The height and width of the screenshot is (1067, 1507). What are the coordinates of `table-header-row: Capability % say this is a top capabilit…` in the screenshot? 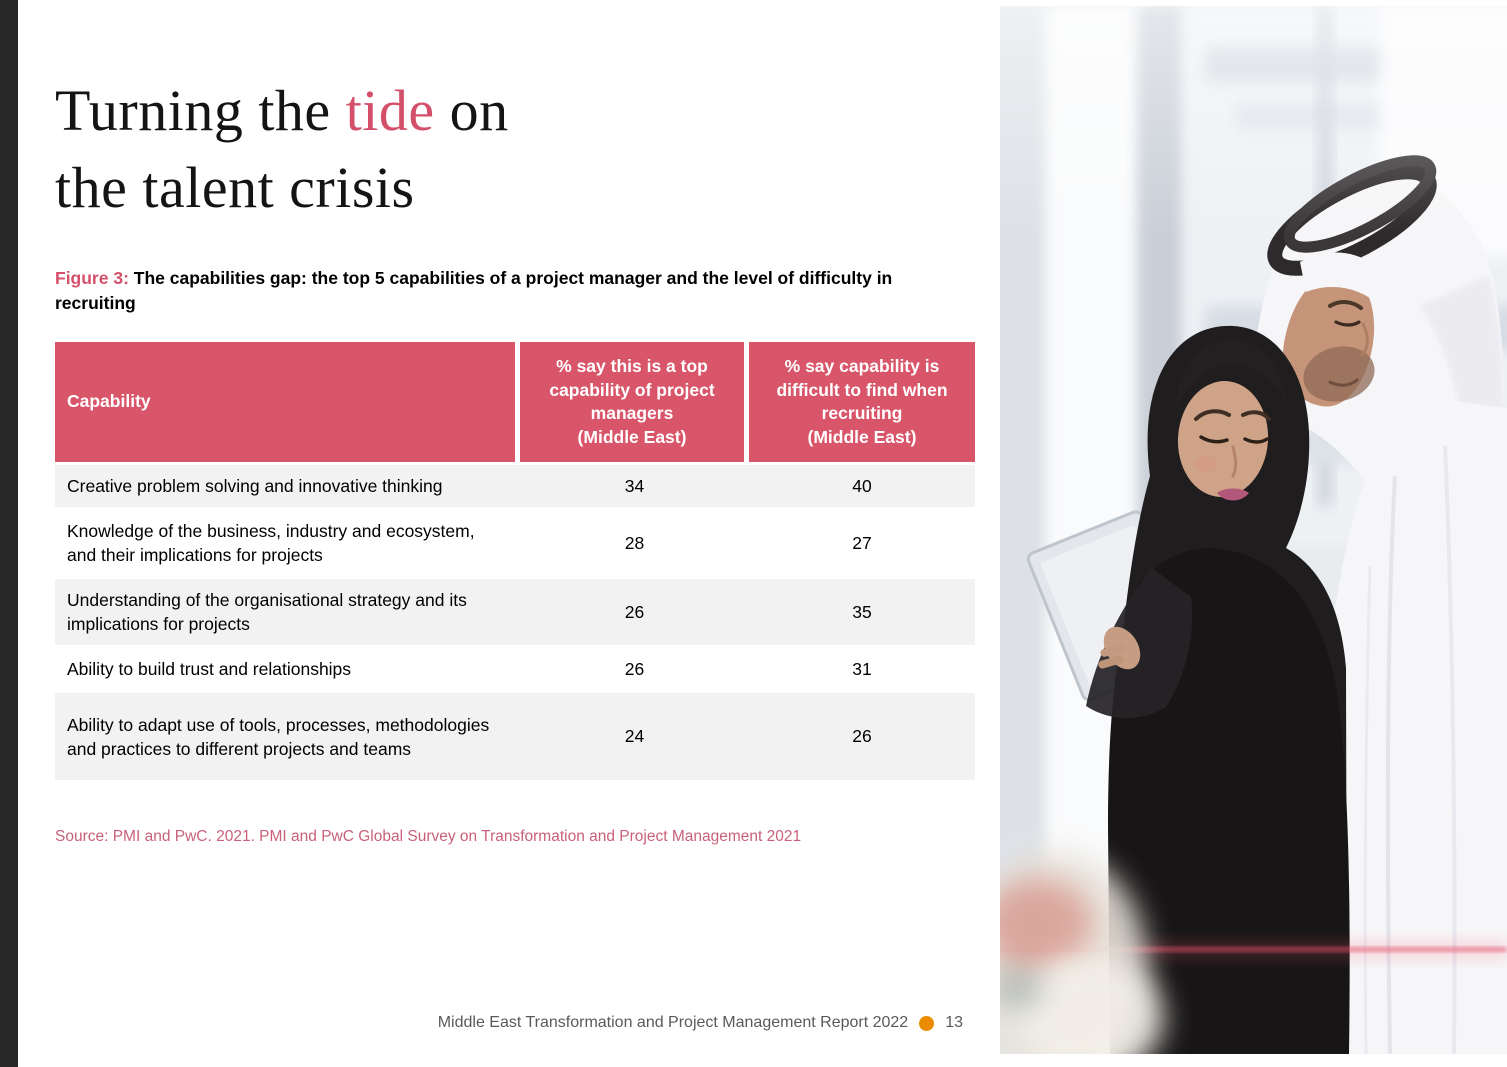 It's located at (515, 402).